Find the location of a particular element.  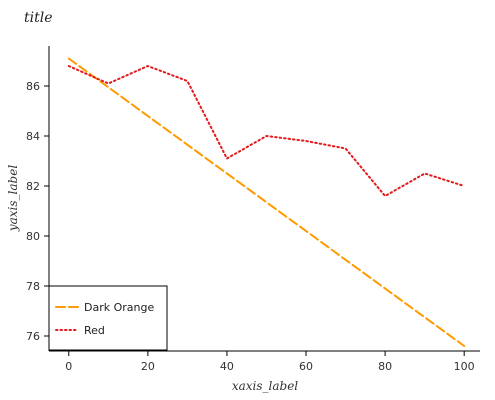

y-axis-ticks: 76 78 80 82 84 86 is located at coordinates (37, 211).